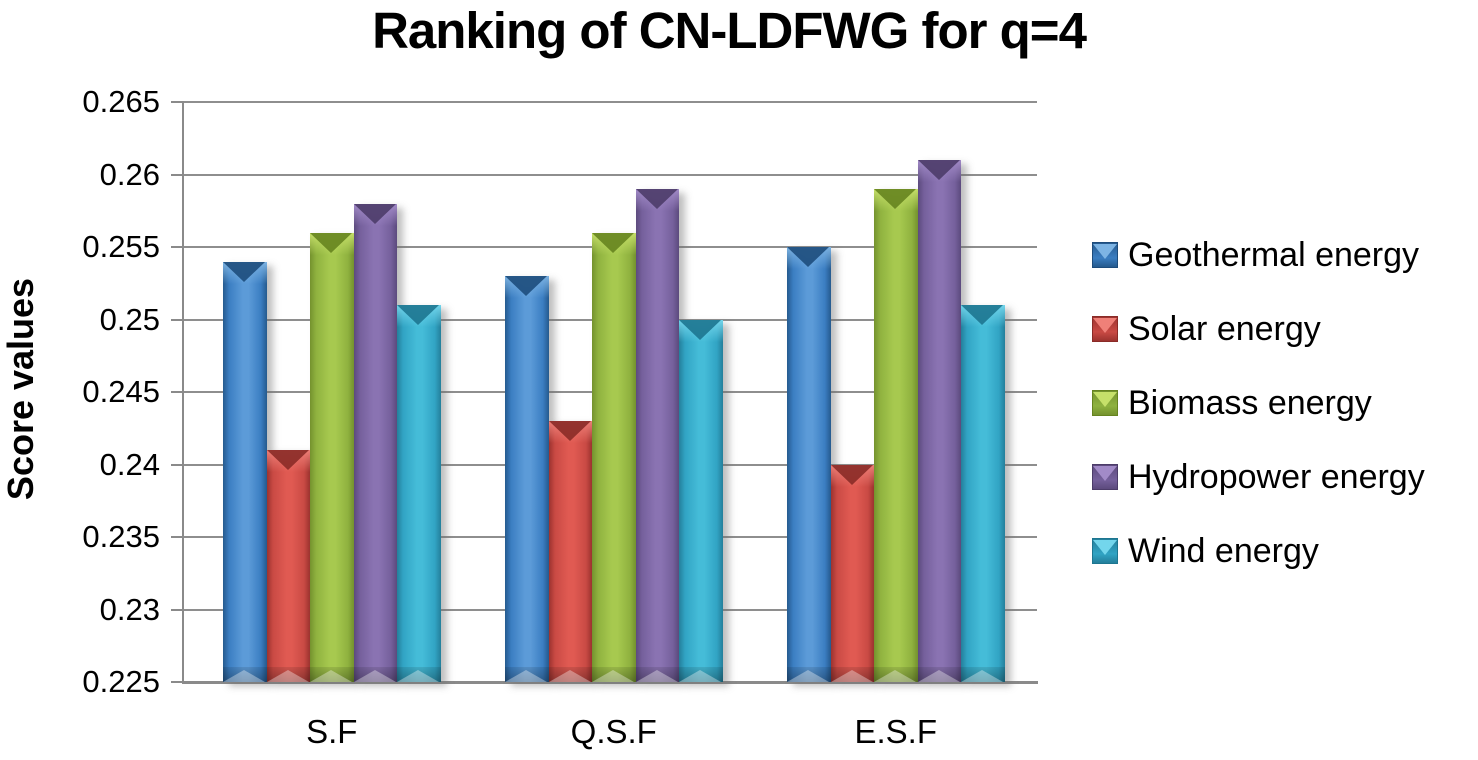 The height and width of the screenshot is (760, 1478). Describe the element at coordinates (121, 681) in the screenshot. I see `y-tick-label: 0.225` at that location.